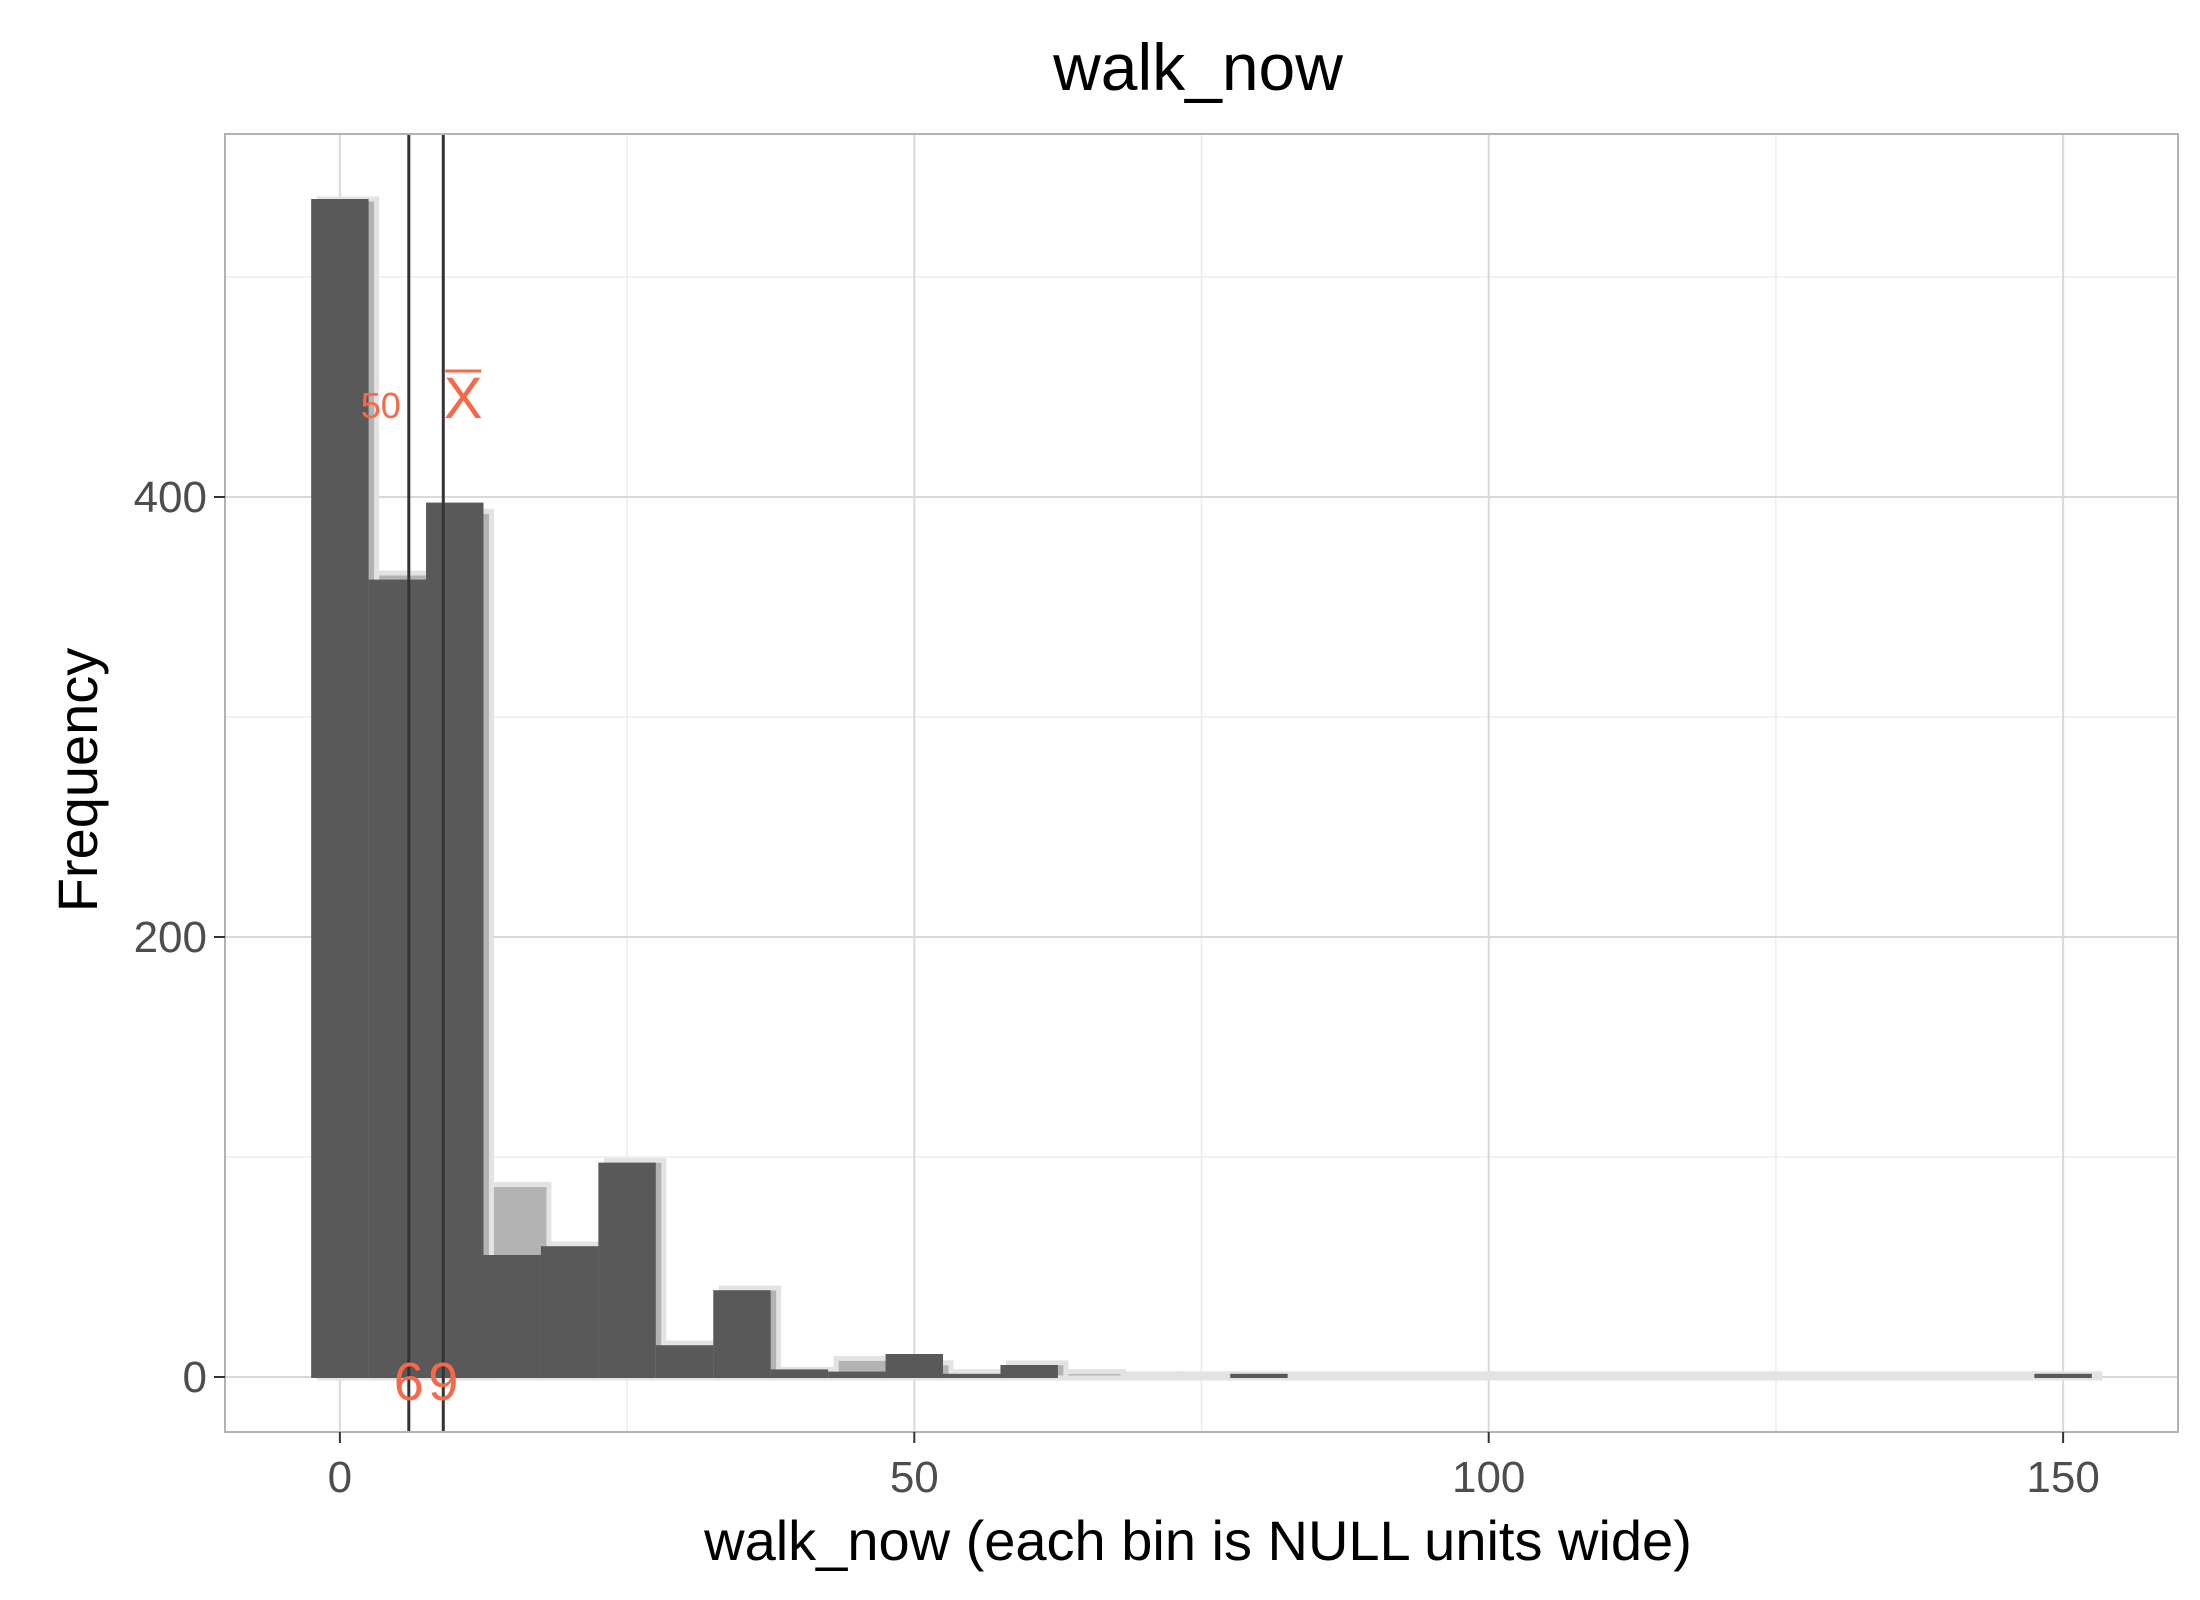  I want to click on reference-symbol-mean: X, so click(463, 398).